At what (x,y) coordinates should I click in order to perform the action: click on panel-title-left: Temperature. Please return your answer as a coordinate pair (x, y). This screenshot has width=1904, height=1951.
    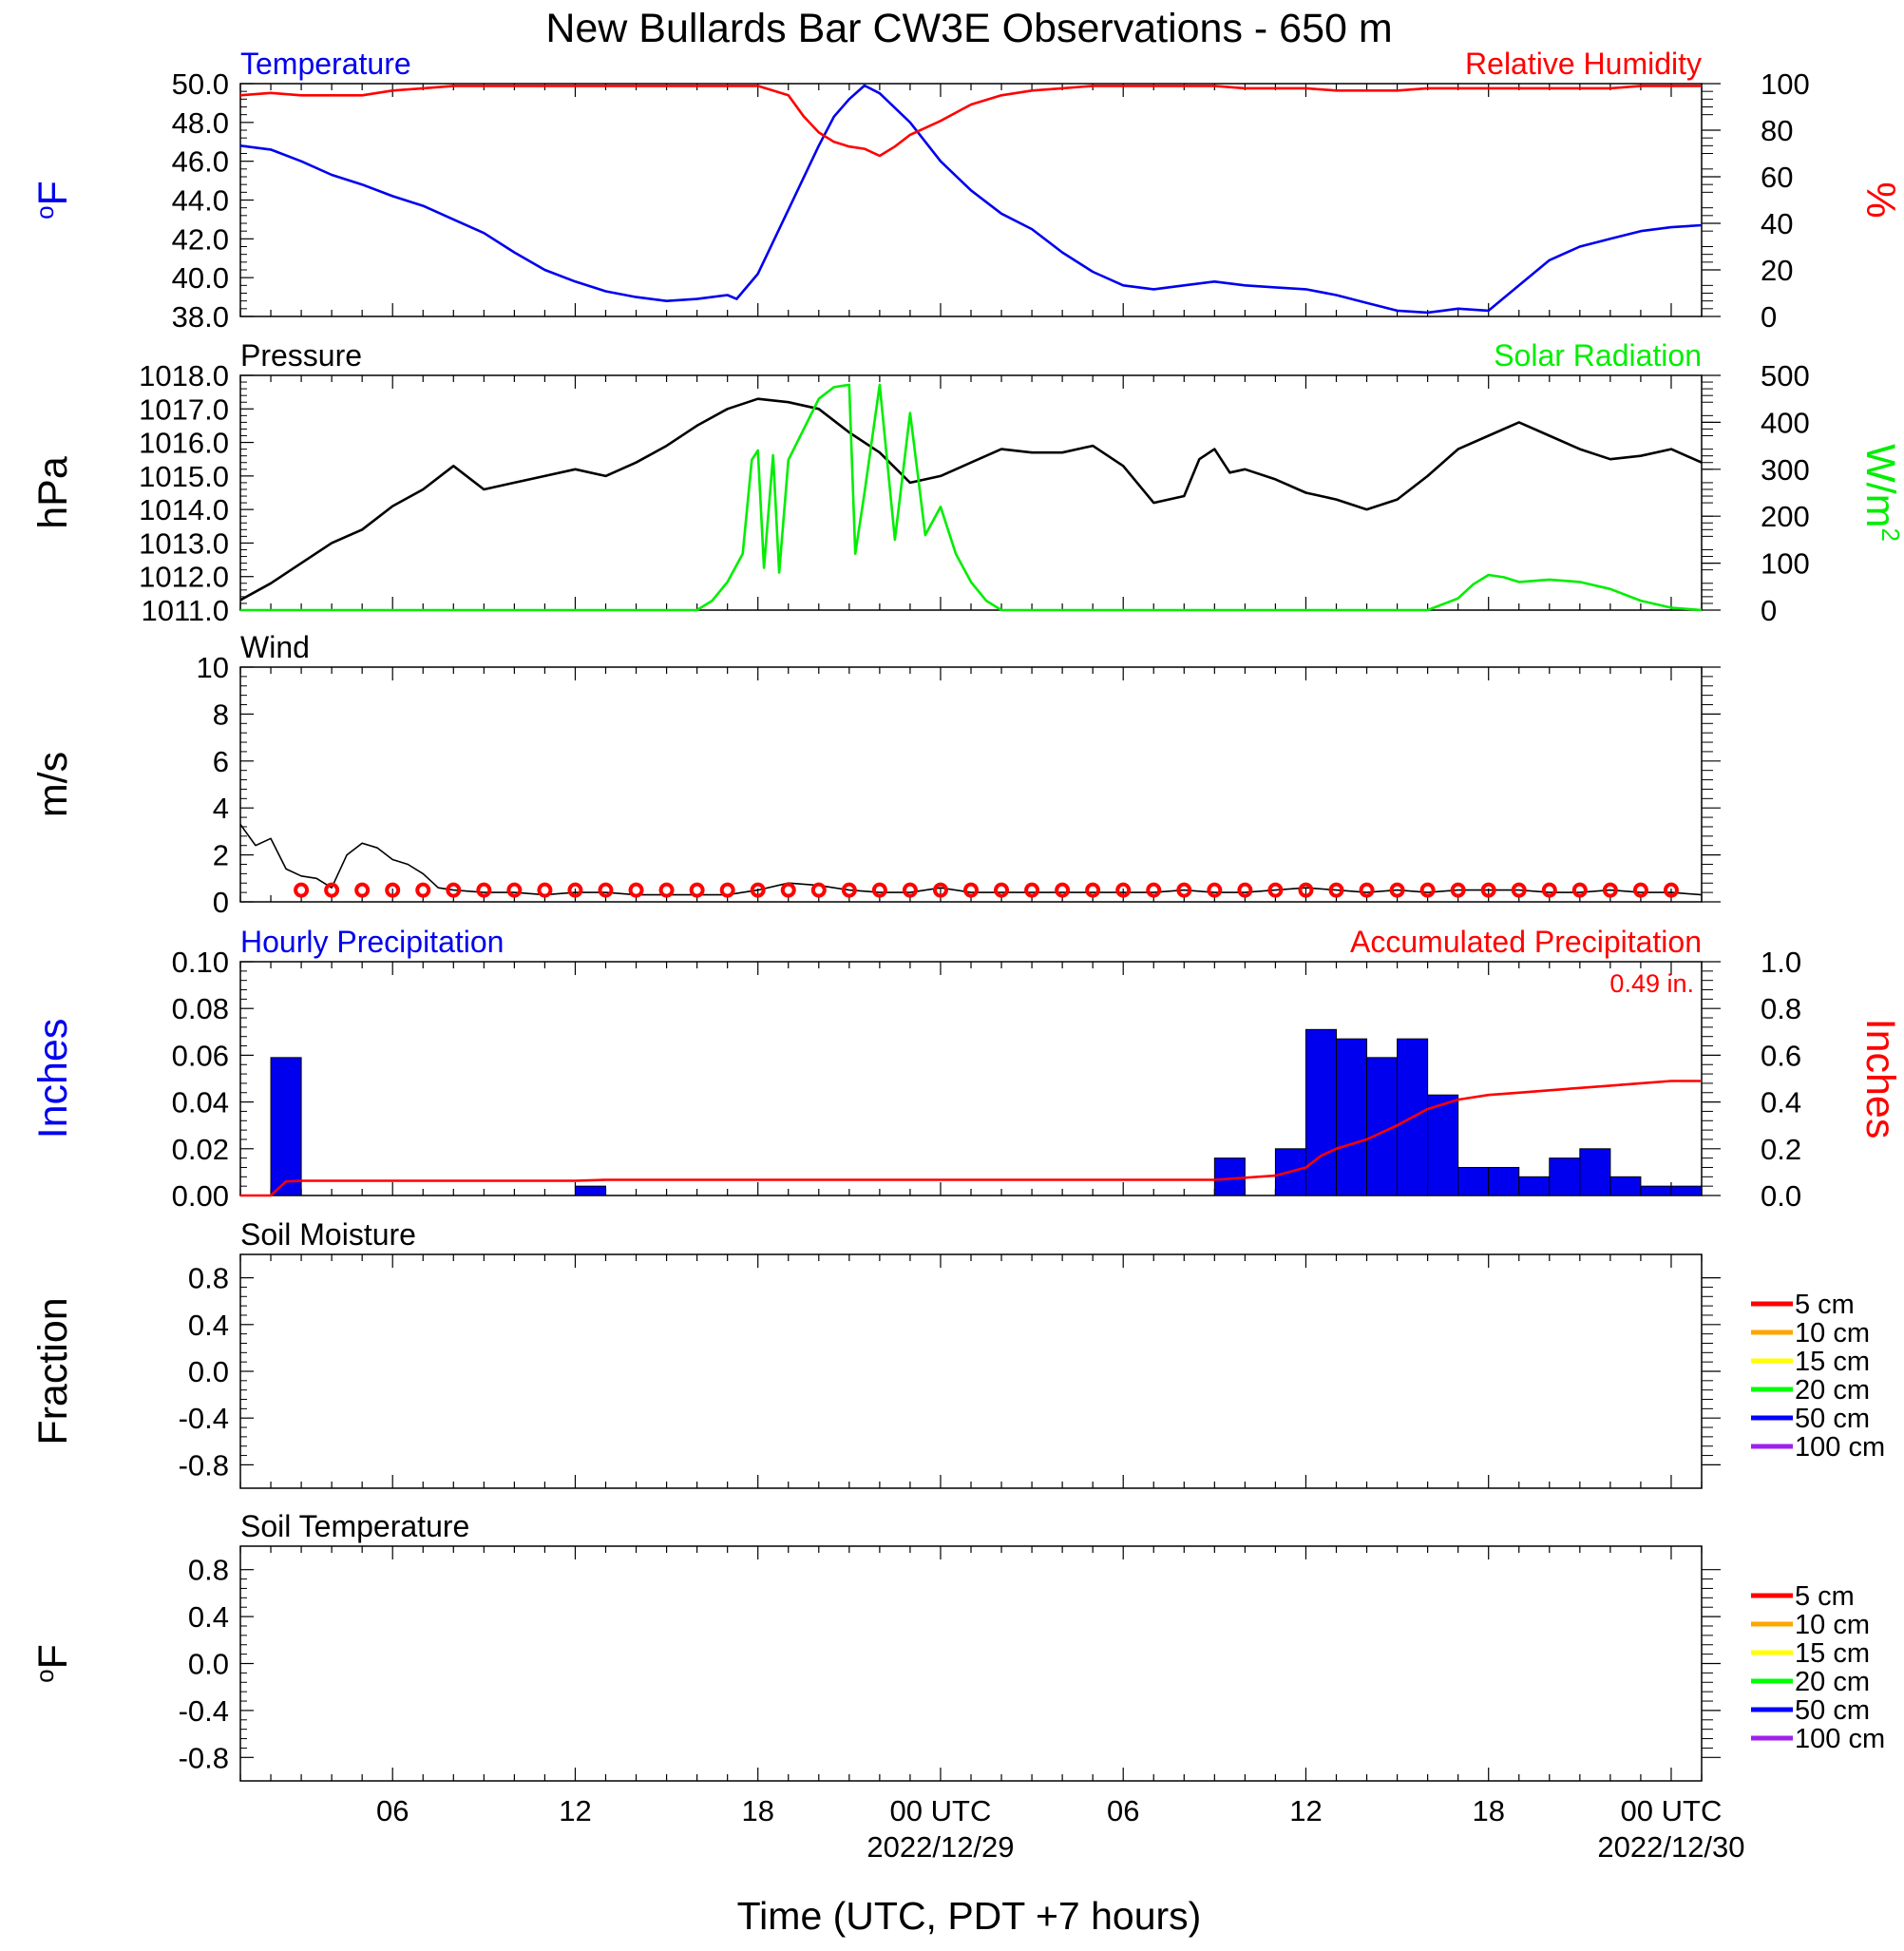
    Looking at the image, I should click on (326, 64).